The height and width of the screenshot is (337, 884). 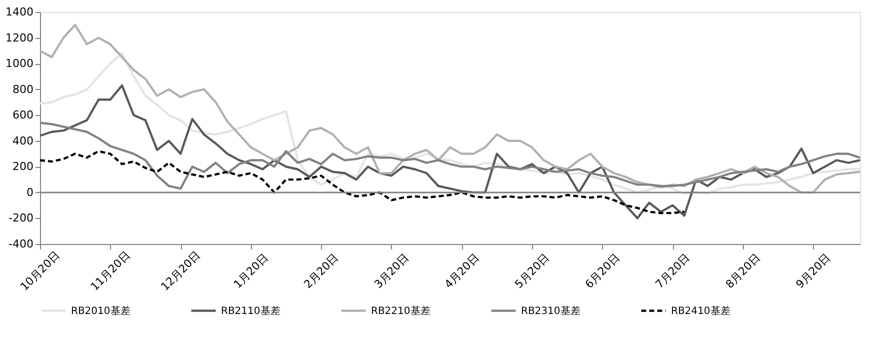 I want to click on line-series, so click(x=362, y=182).